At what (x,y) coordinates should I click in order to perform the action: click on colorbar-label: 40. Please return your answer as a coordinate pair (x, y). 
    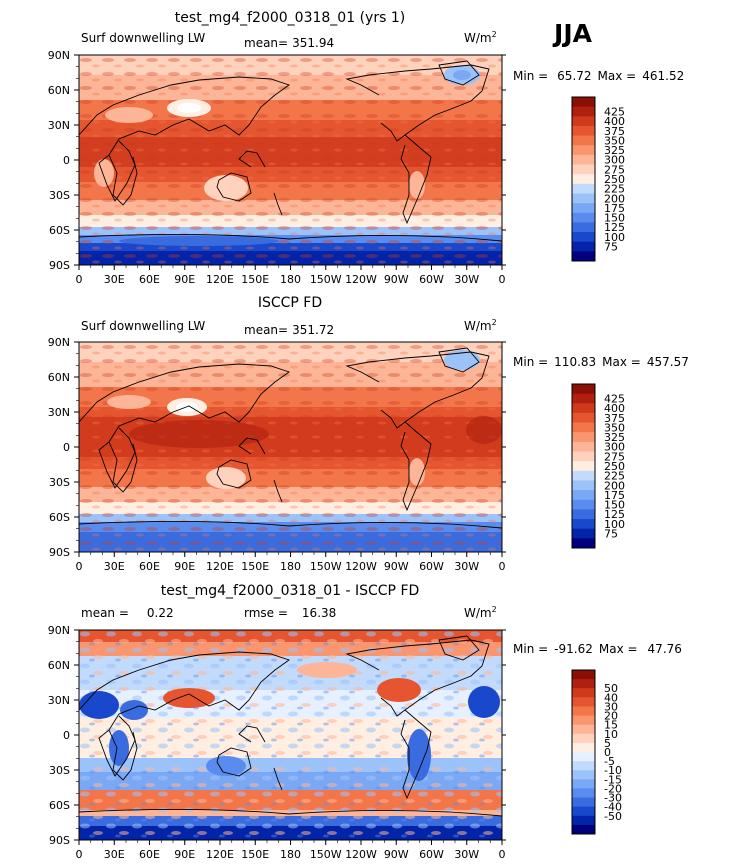
    Looking at the image, I should click on (611, 697).